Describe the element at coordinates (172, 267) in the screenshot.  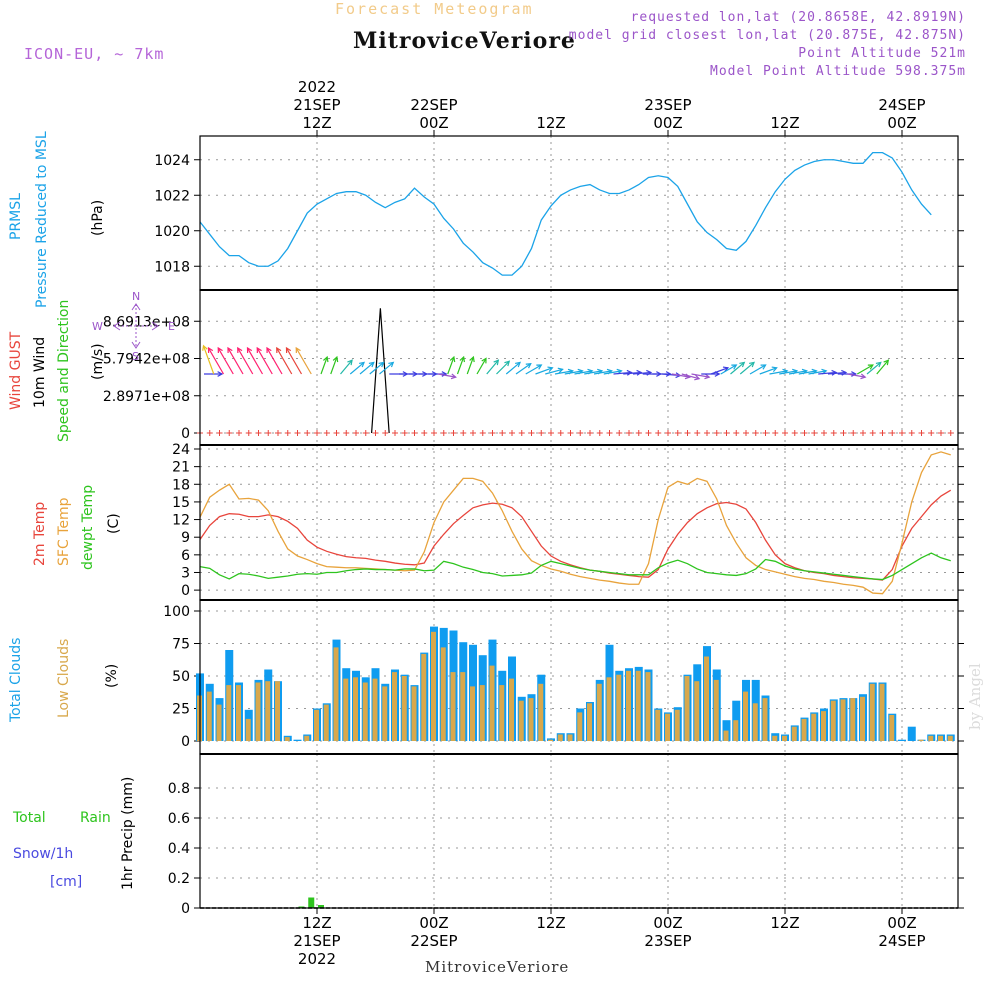
I see `pressure-tick-label: 1018` at that location.